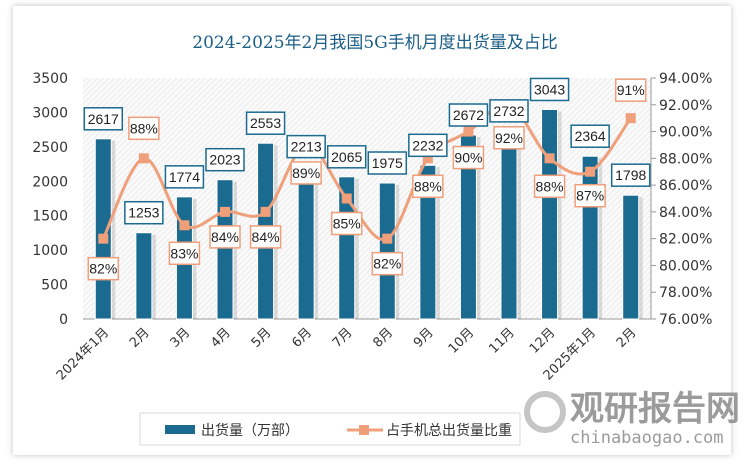  I want to click on left-tick-label: 1500, so click(50, 217).